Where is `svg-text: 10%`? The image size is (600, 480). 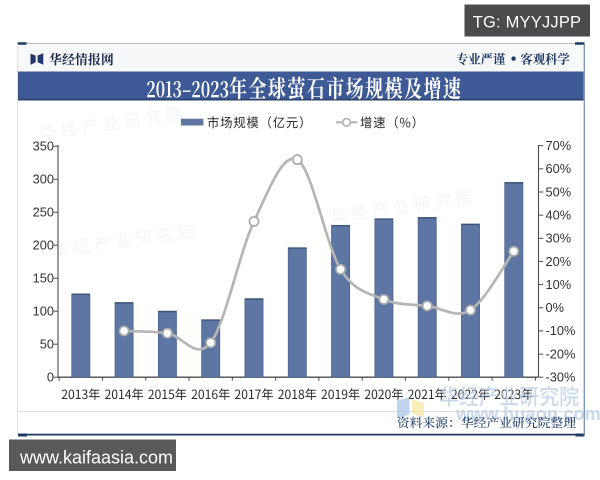 svg-text: 10% is located at coordinates (559, 284).